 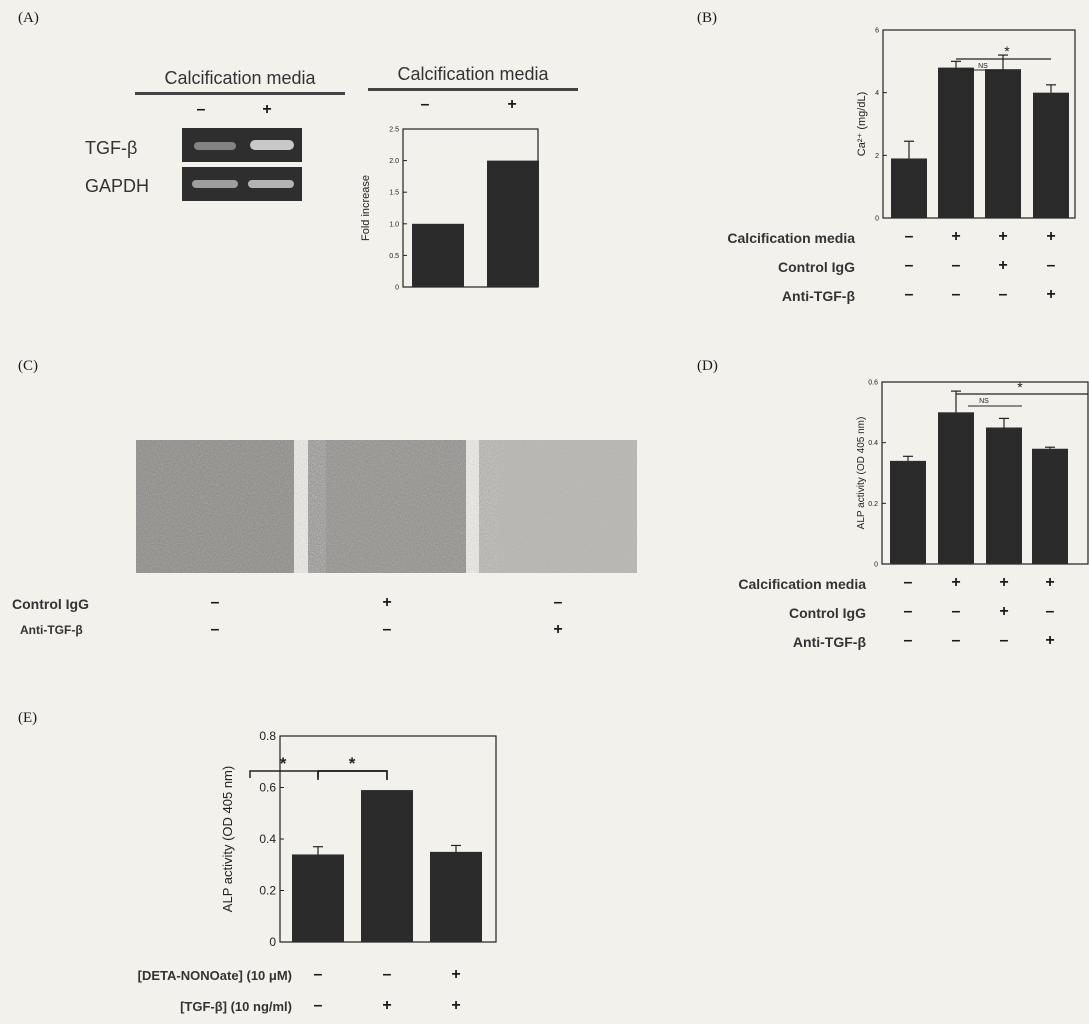 What do you see at coordinates (242, 145) in the screenshot?
I see `gel-blot-tgf-beta` at bounding box center [242, 145].